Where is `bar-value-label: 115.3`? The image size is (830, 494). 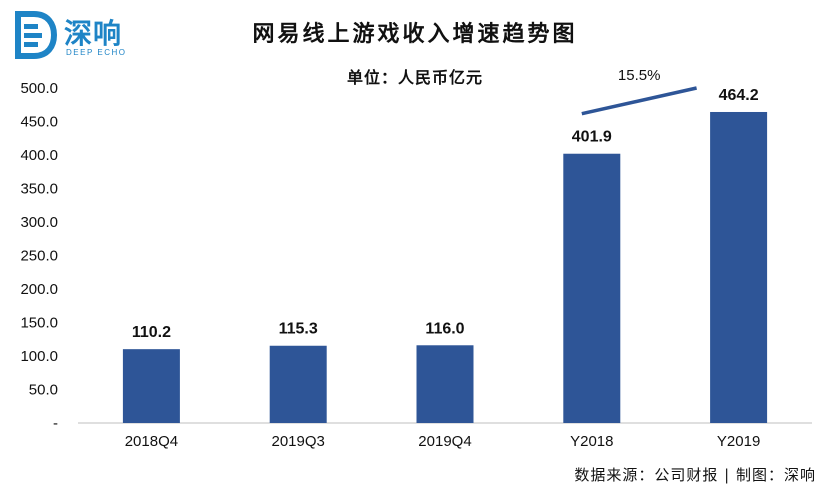
bar-value-label: 115.3 is located at coordinates (298, 329).